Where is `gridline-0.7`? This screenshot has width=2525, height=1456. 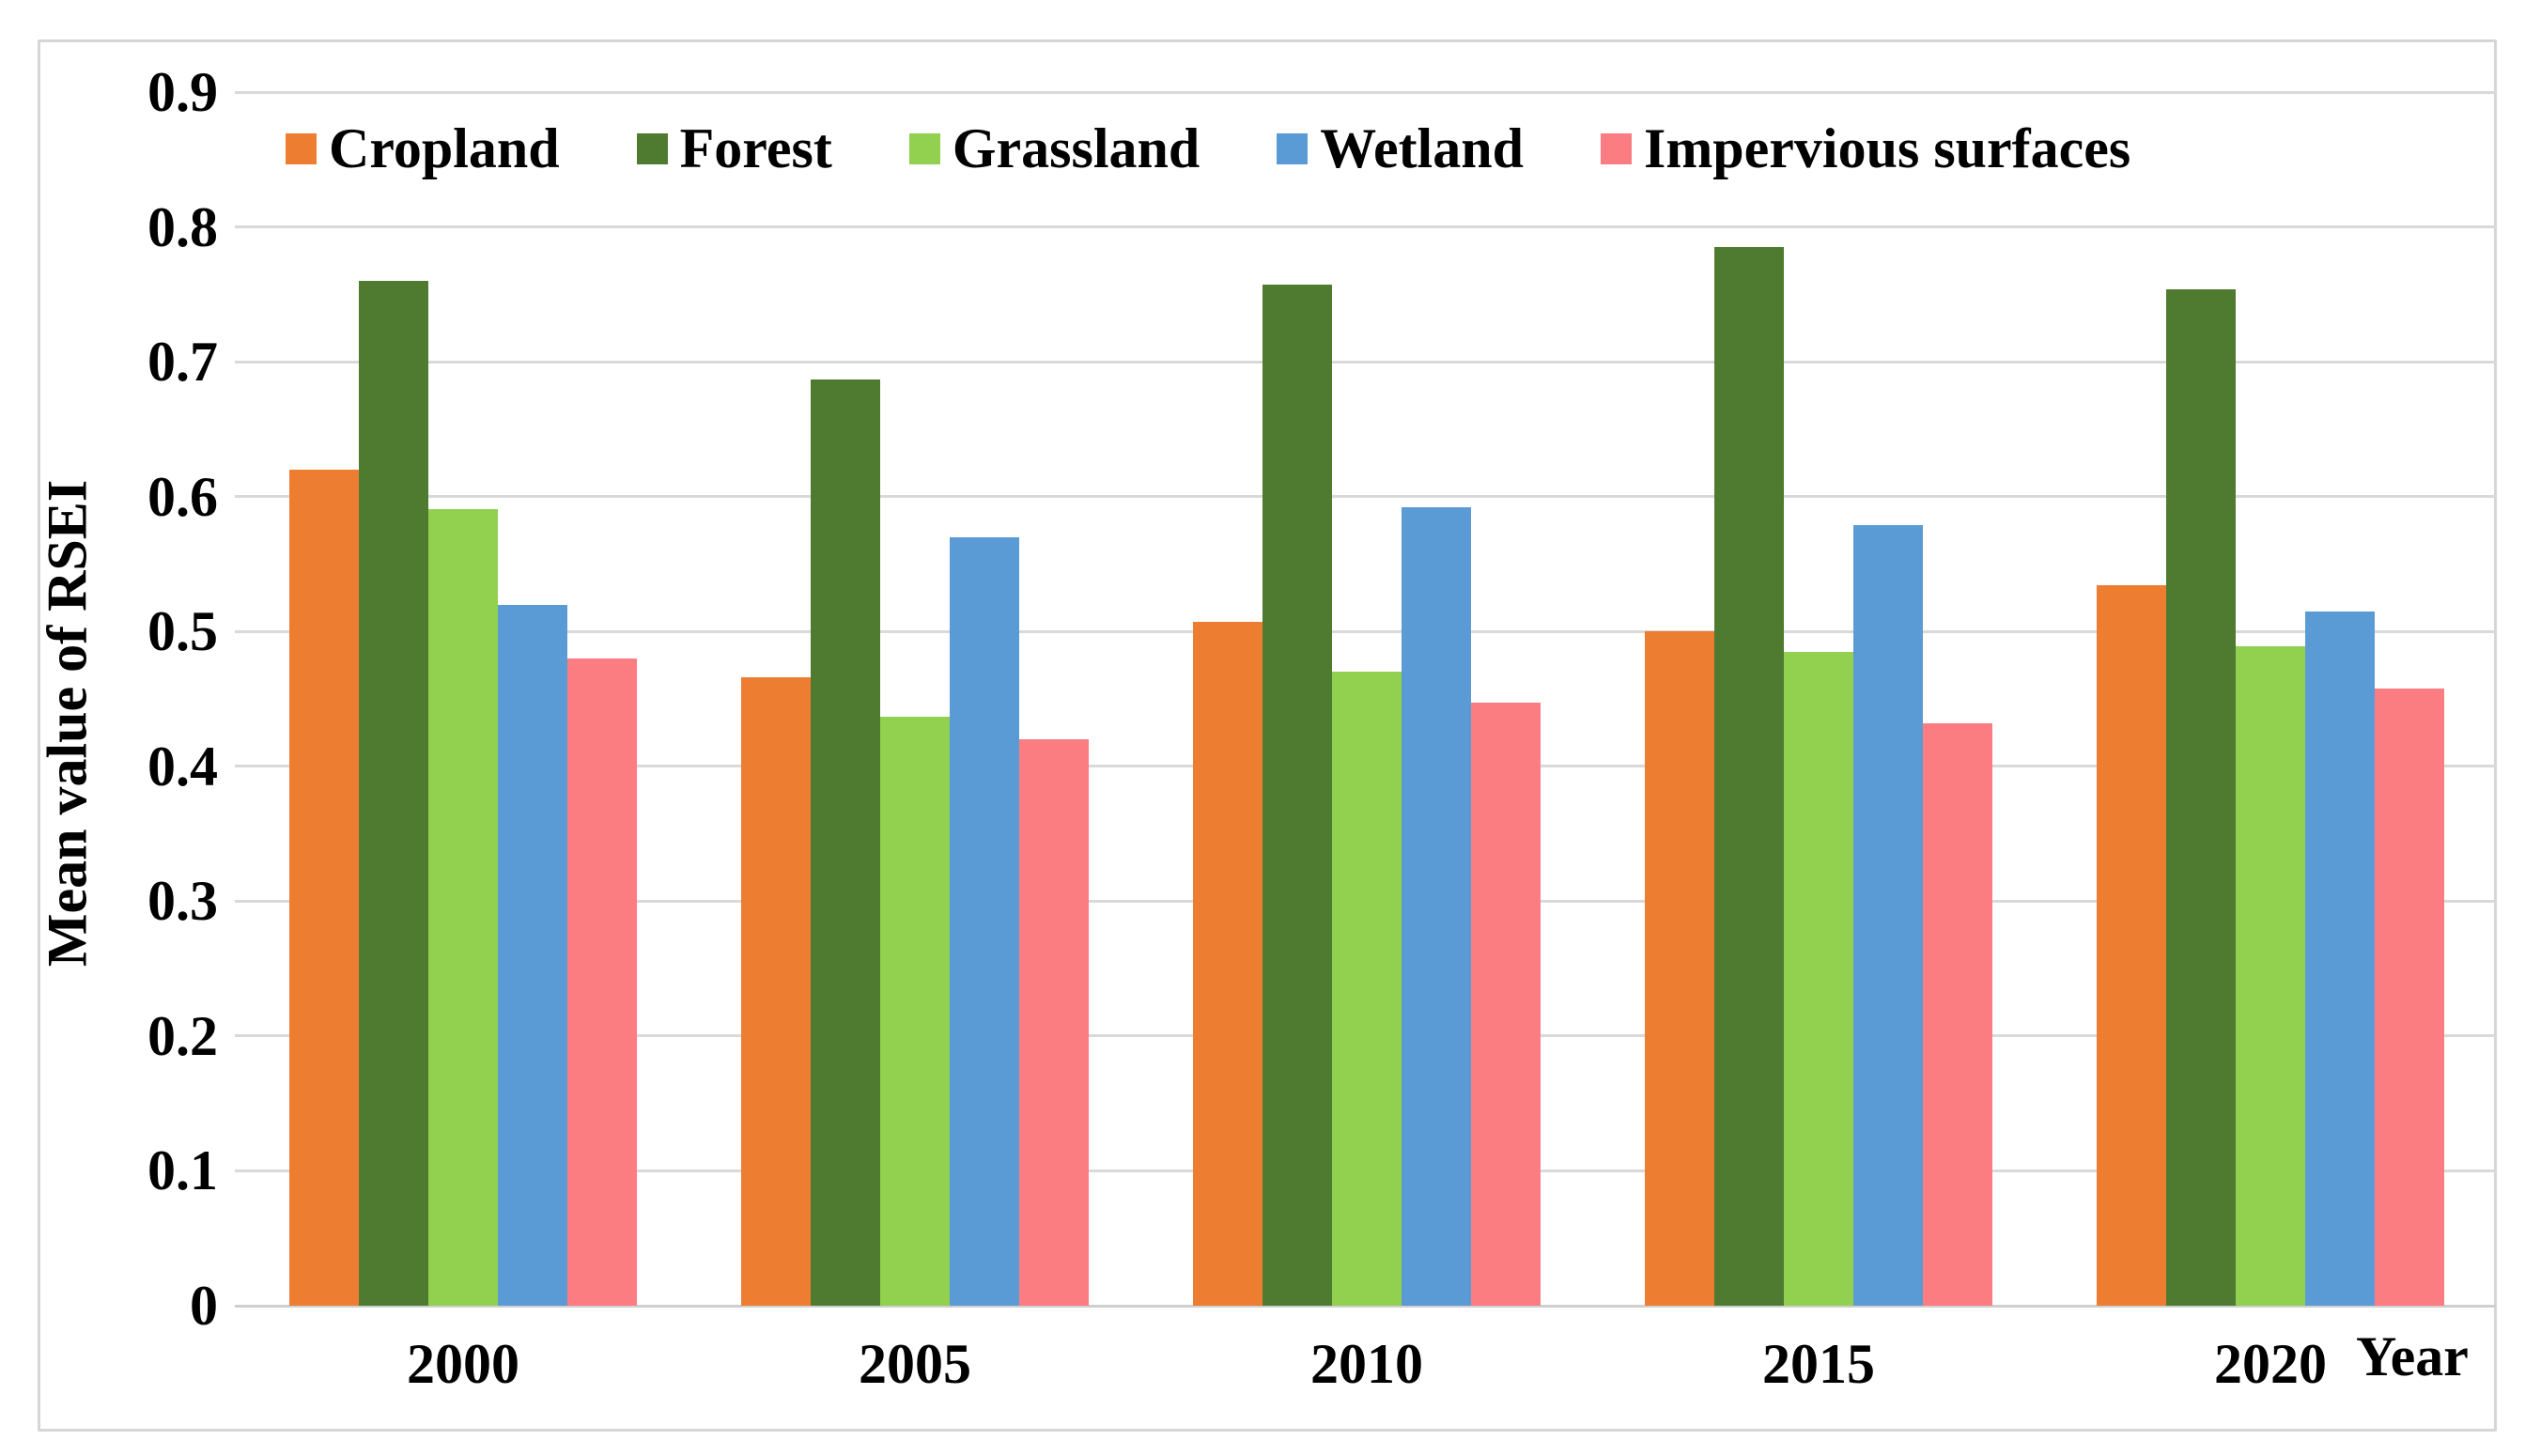
gridline-0.7 is located at coordinates (1365, 362).